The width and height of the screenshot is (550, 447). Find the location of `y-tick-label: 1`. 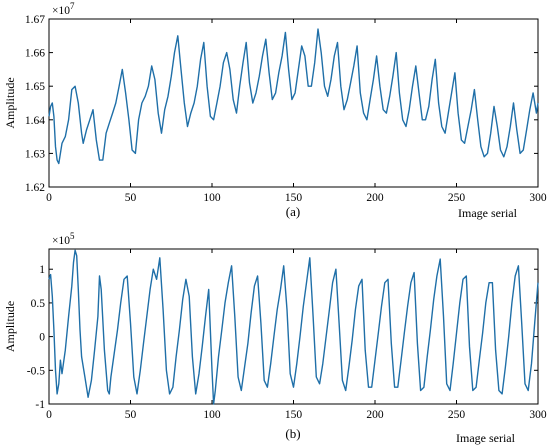

y-tick-label: 1 is located at coordinates (42, 270).